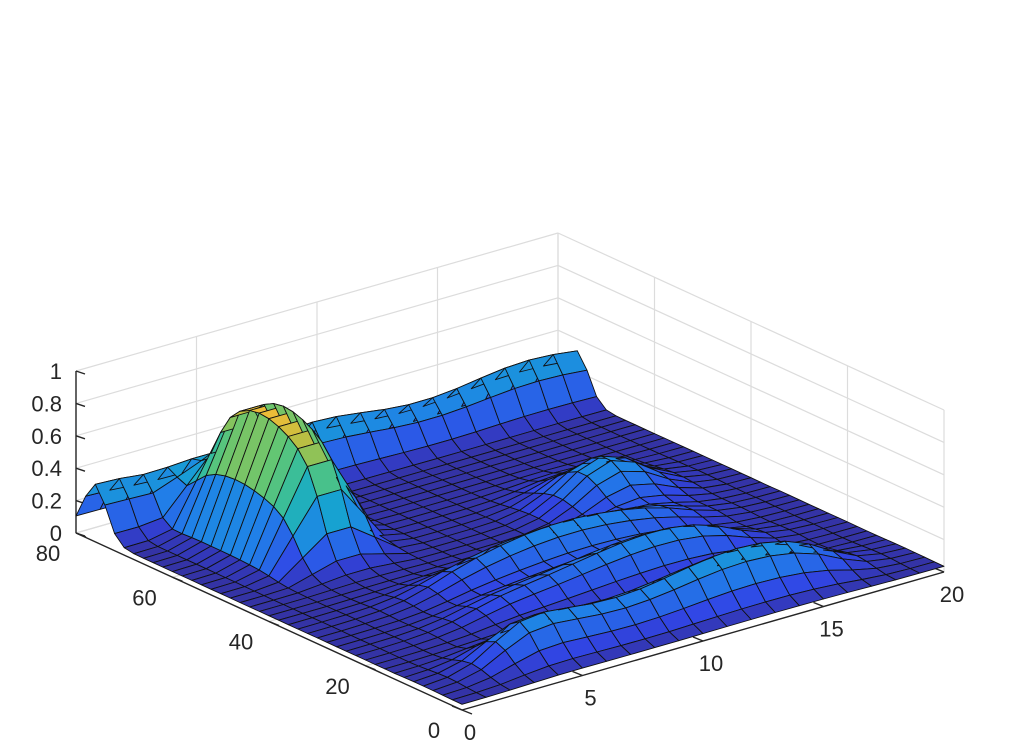 The width and height of the screenshot is (1012, 754). I want to click on z-tick-label: 0.8, so click(46, 403).